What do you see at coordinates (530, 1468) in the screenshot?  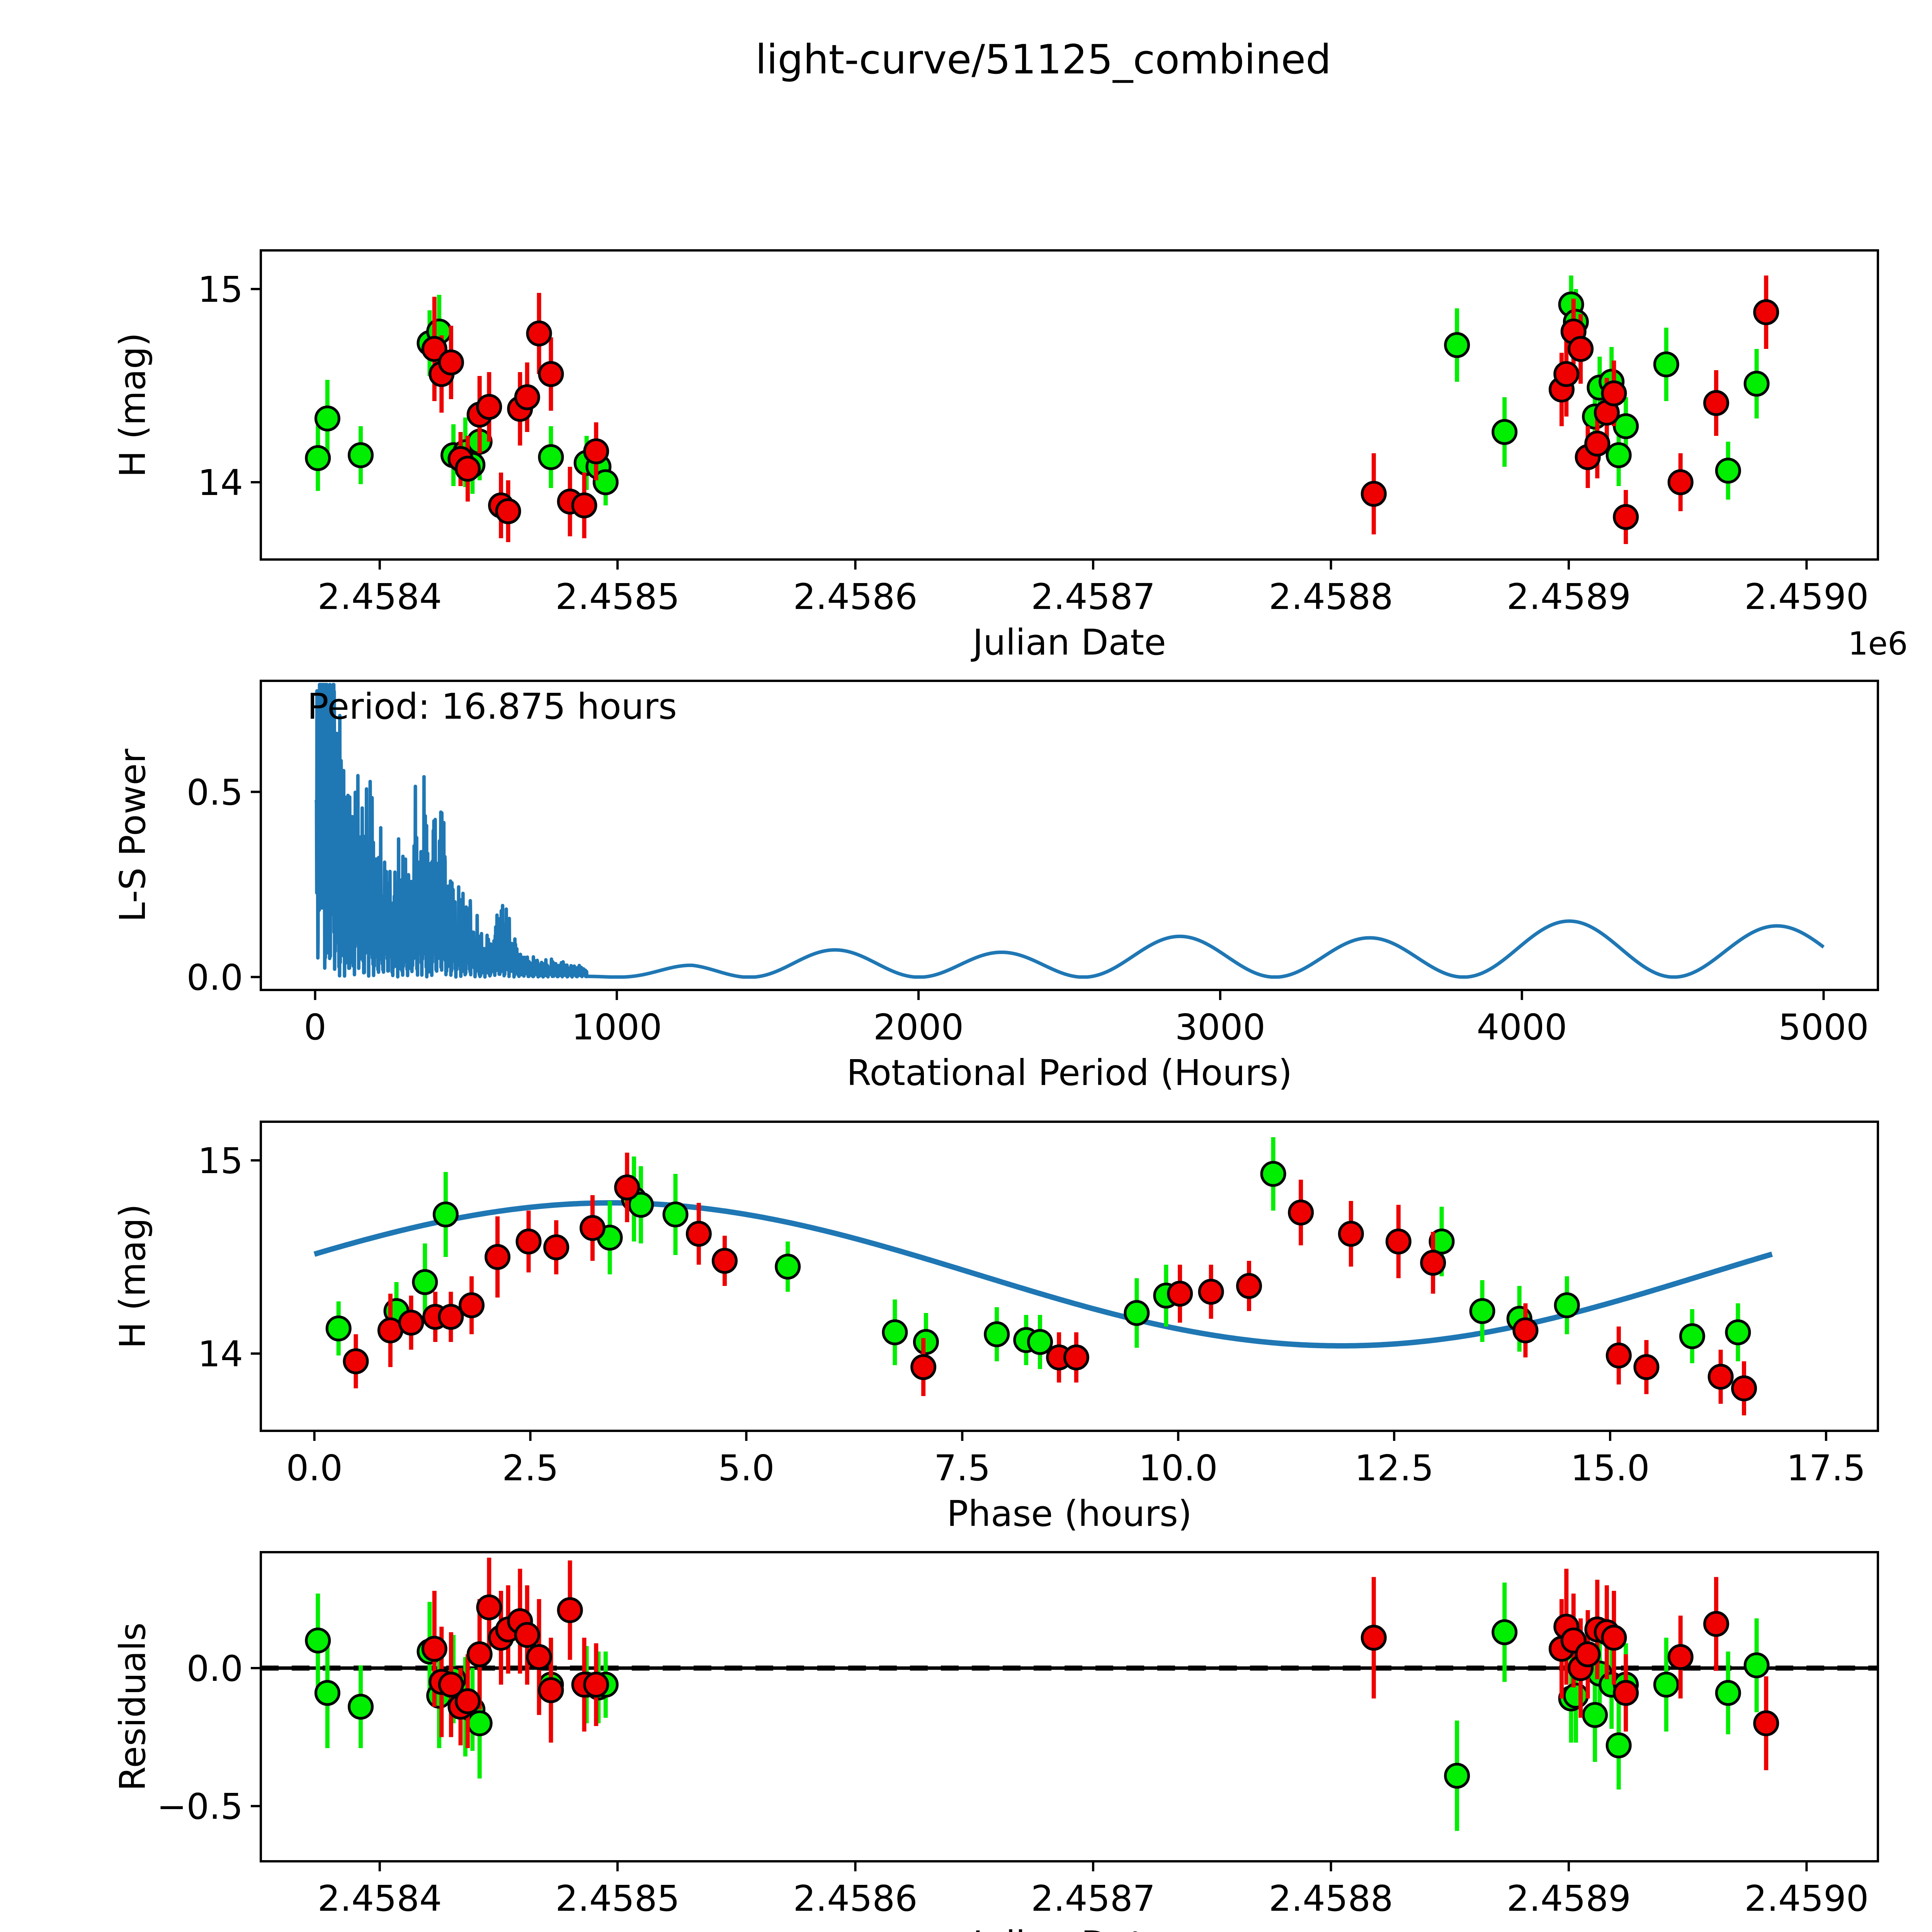 I see `x-tick-label: 2.5` at bounding box center [530, 1468].